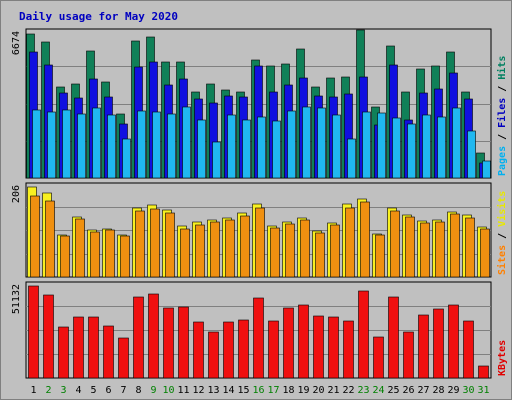  What do you see at coordinates (153, 390) in the screenshot?
I see `x-tick-label-day-9: 9` at bounding box center [153, 390].